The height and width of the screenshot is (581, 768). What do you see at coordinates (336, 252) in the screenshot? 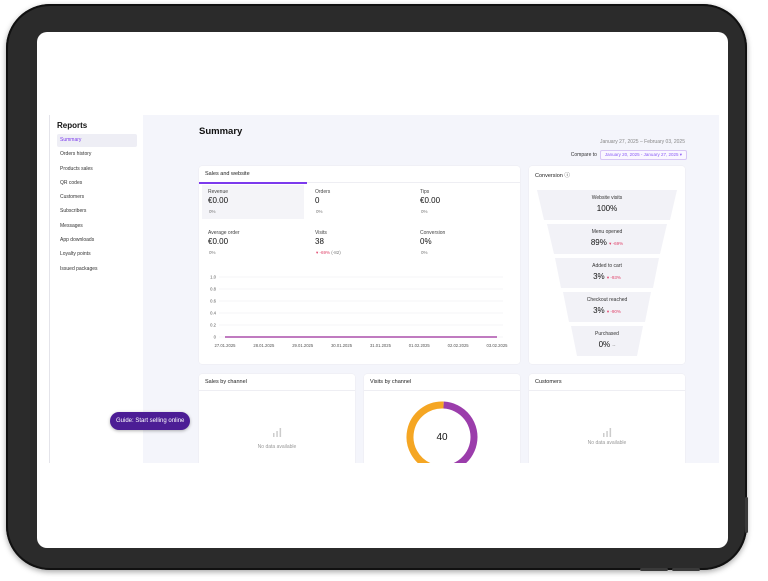
I see `metric-delta-absolute: (-82)` at bounding box center [336, 252].